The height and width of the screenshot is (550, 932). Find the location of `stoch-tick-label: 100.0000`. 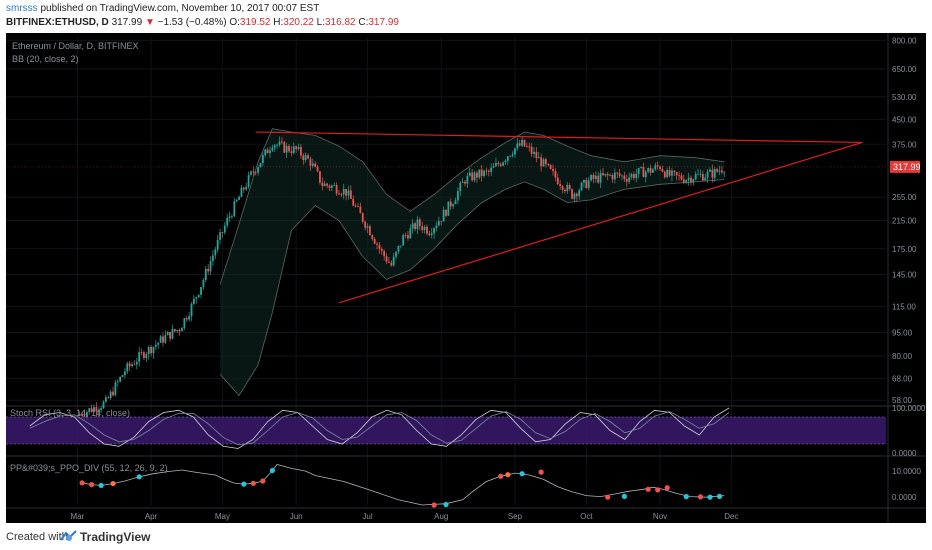

stoch-tick-label: 100.0000 is located at coordinates (909, 408).